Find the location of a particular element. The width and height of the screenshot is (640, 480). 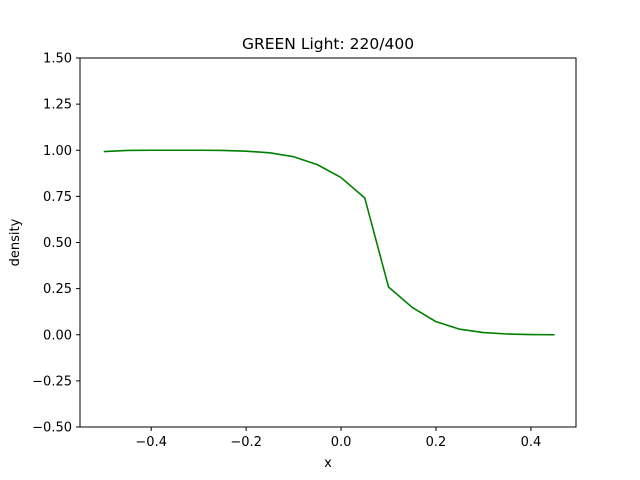

x-tick-label: 0.4 is located at coordinates (531, 442).